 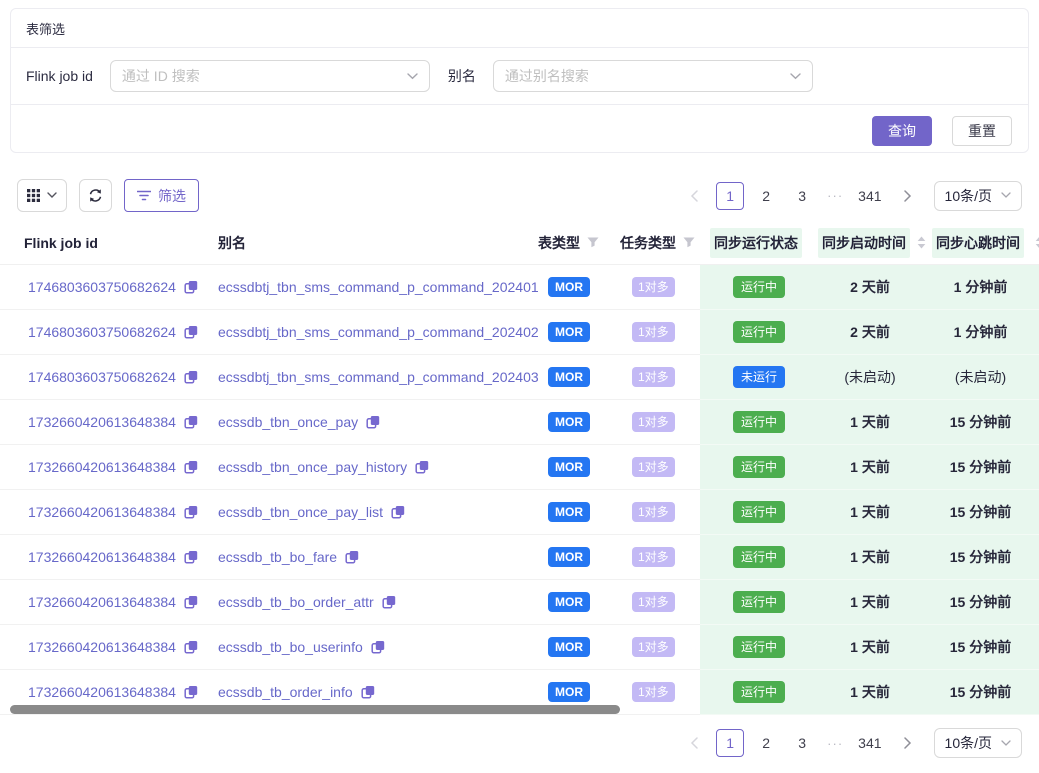 I want to click on alias-link: ecssdb_tb_bo_userinfo, so click(x=290, y=647).